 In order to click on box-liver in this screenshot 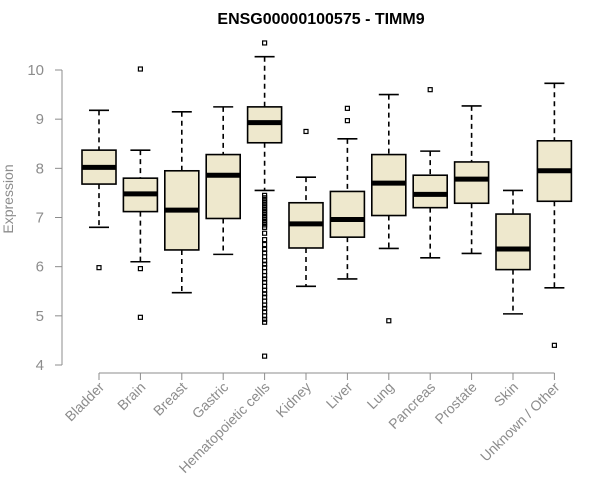, I will do `click(347, 192)`.